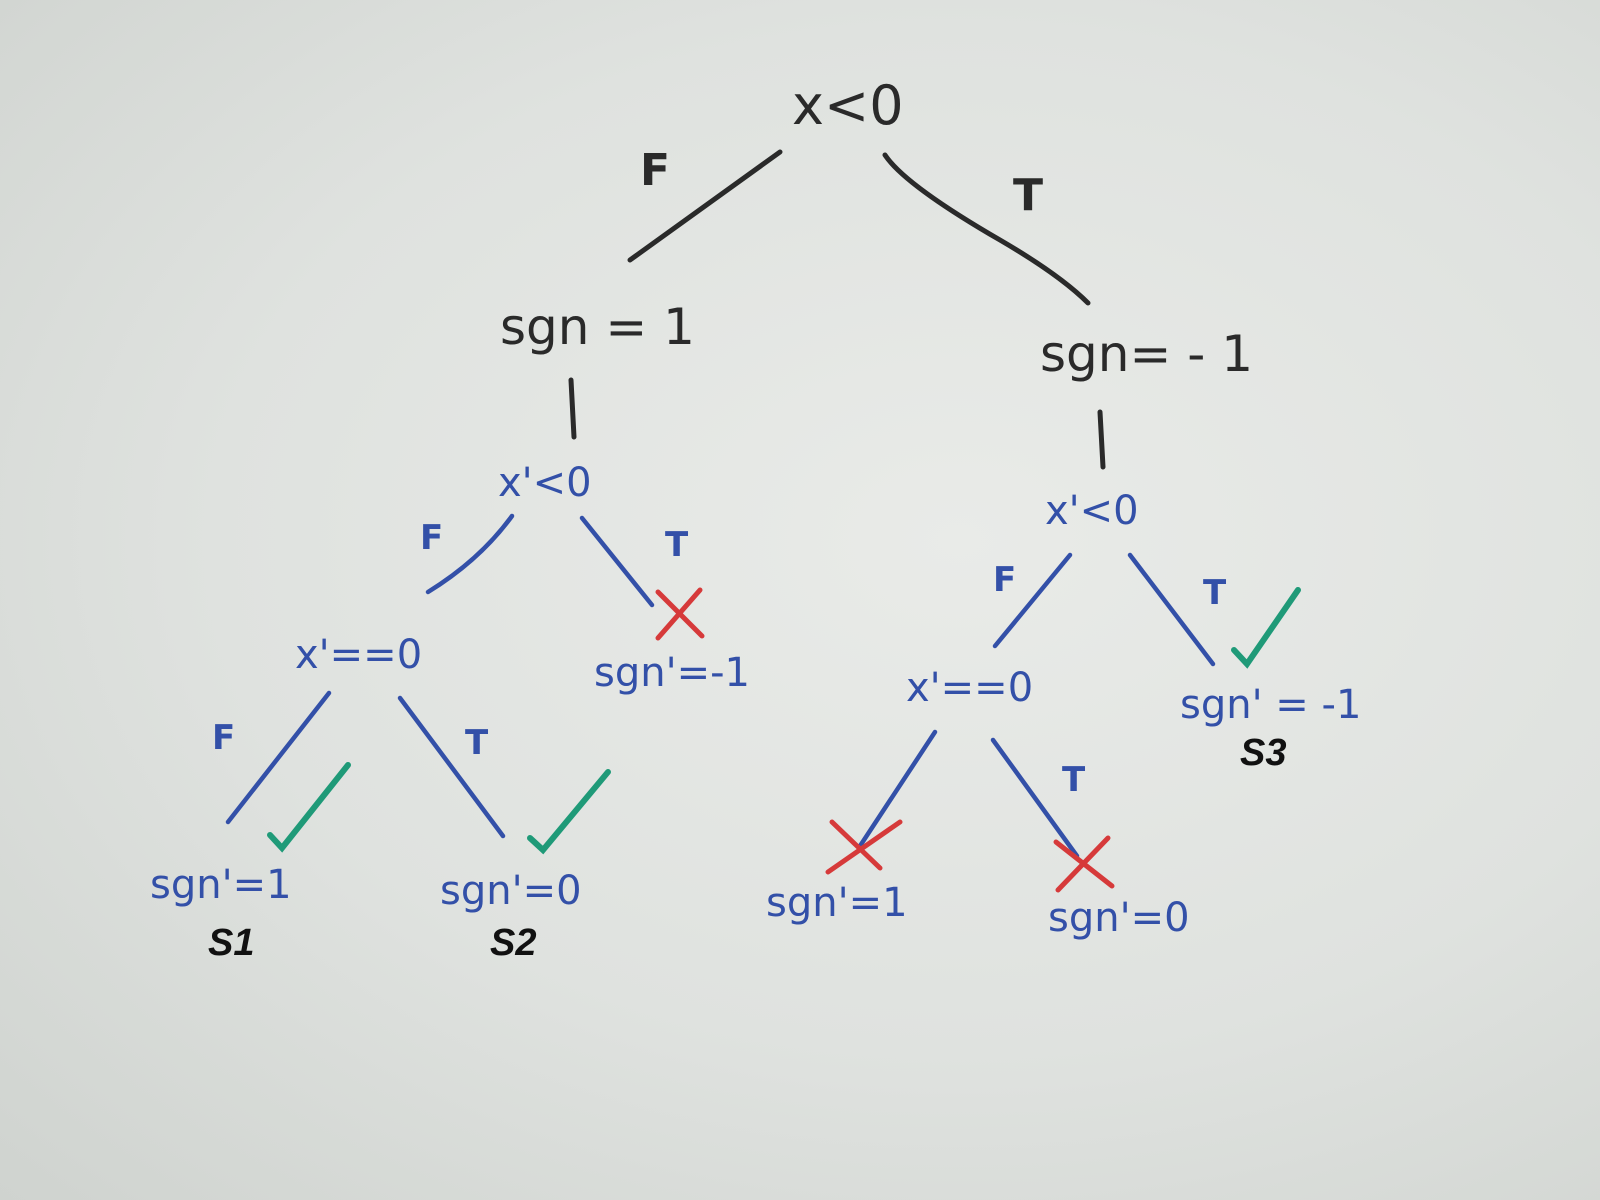  Describe the element at coordinates (513, 943) in the screenshot. I see `solution-label-s2: S2` at that location.